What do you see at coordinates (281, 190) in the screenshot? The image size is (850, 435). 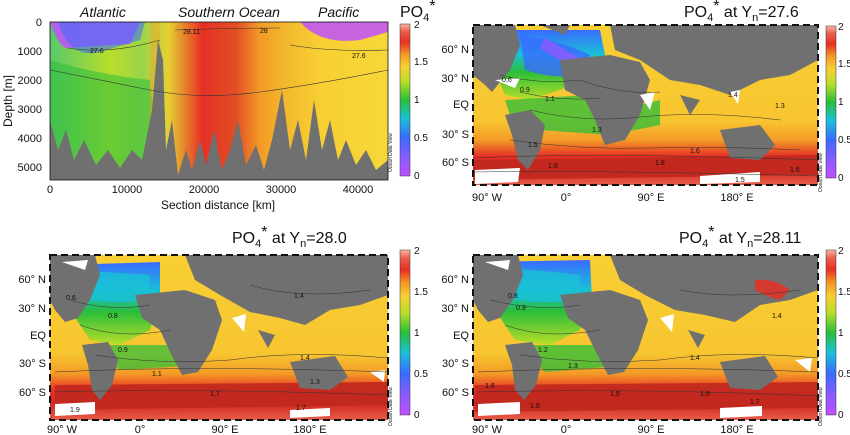 I see `x-tick-label: 30000` at bounding box center [281, 190].